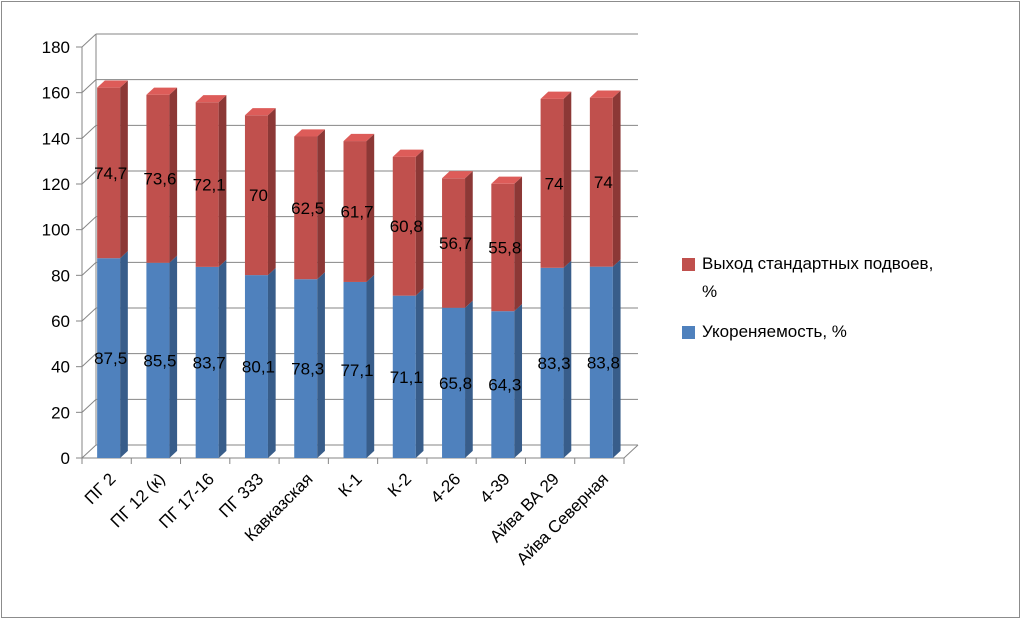 The image size is (1023, 621). What do you see at coordinates (556, 95) in the screenshot?
I see `bar-standard-output-9-top` at bounding box center [556, 95].